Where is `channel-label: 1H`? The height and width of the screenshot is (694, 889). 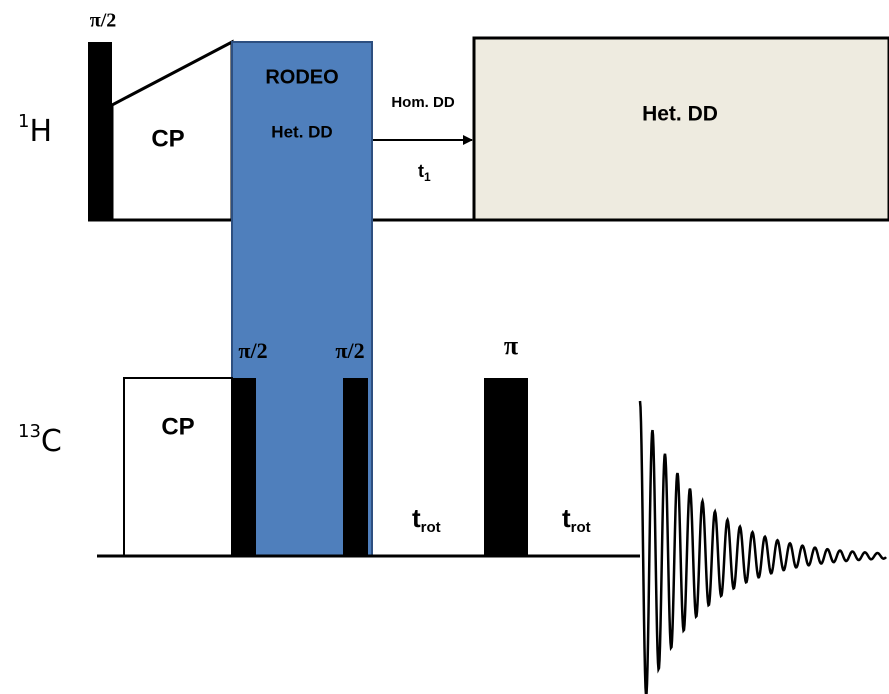 channel-label: 1H is located at coordinates (35, 130).